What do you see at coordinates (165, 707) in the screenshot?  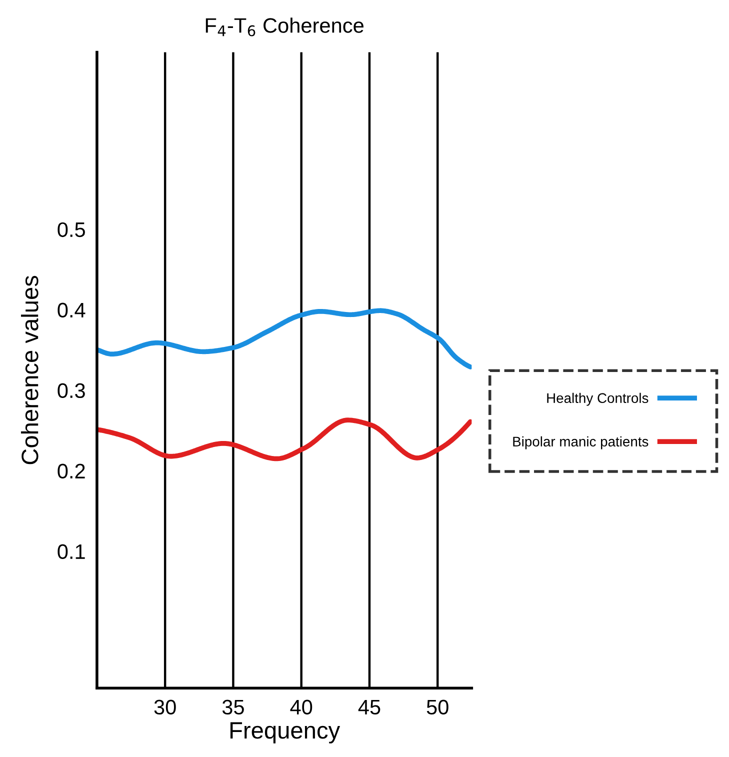 I see `x-tick-label: 30` at bounding box center [165, 707].